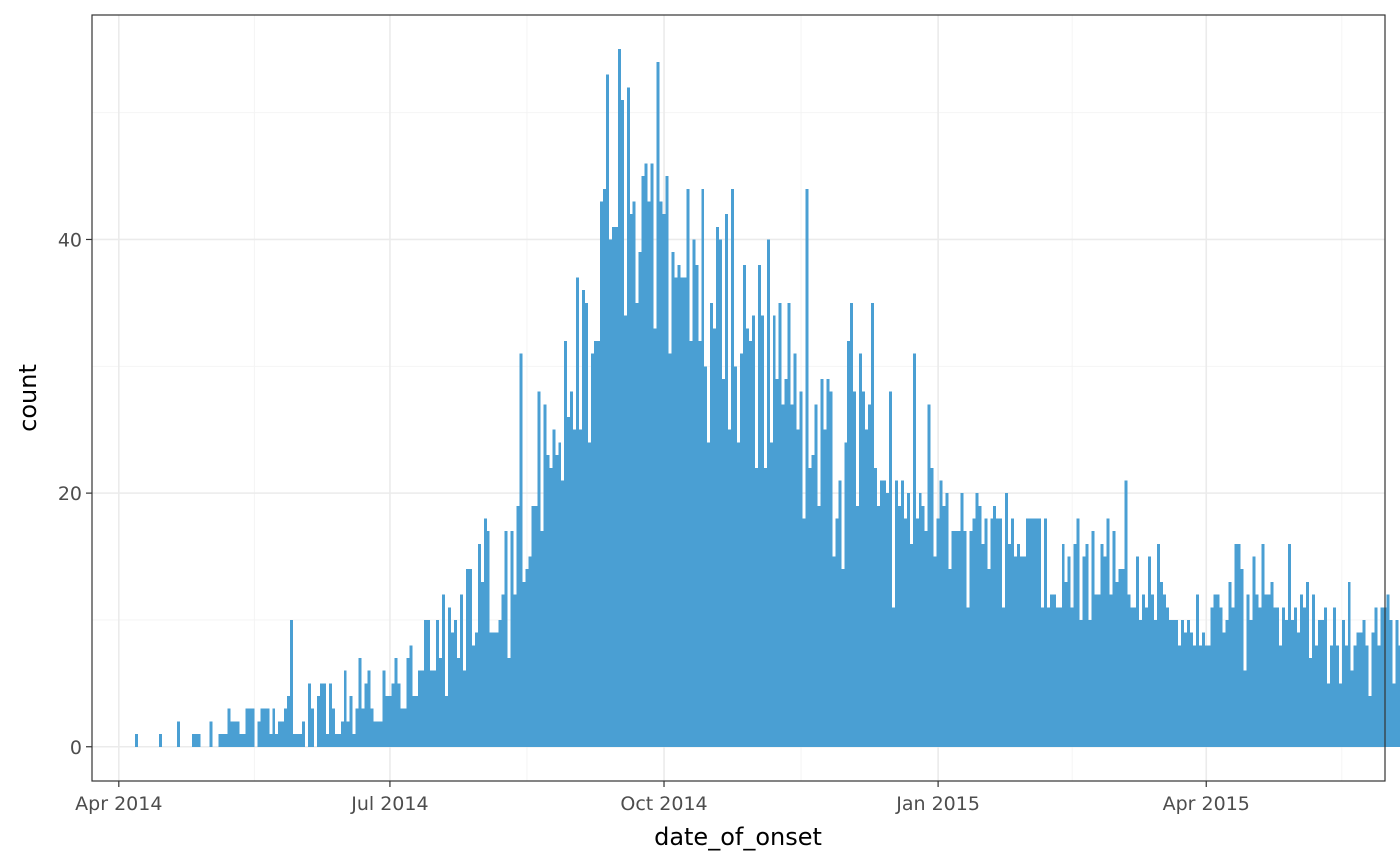 The height and width of the screenshot is (866, 1400). Describe the element at coordinates (70, 494) in the screenshot. I see `y-tick-label: 20` at that location.